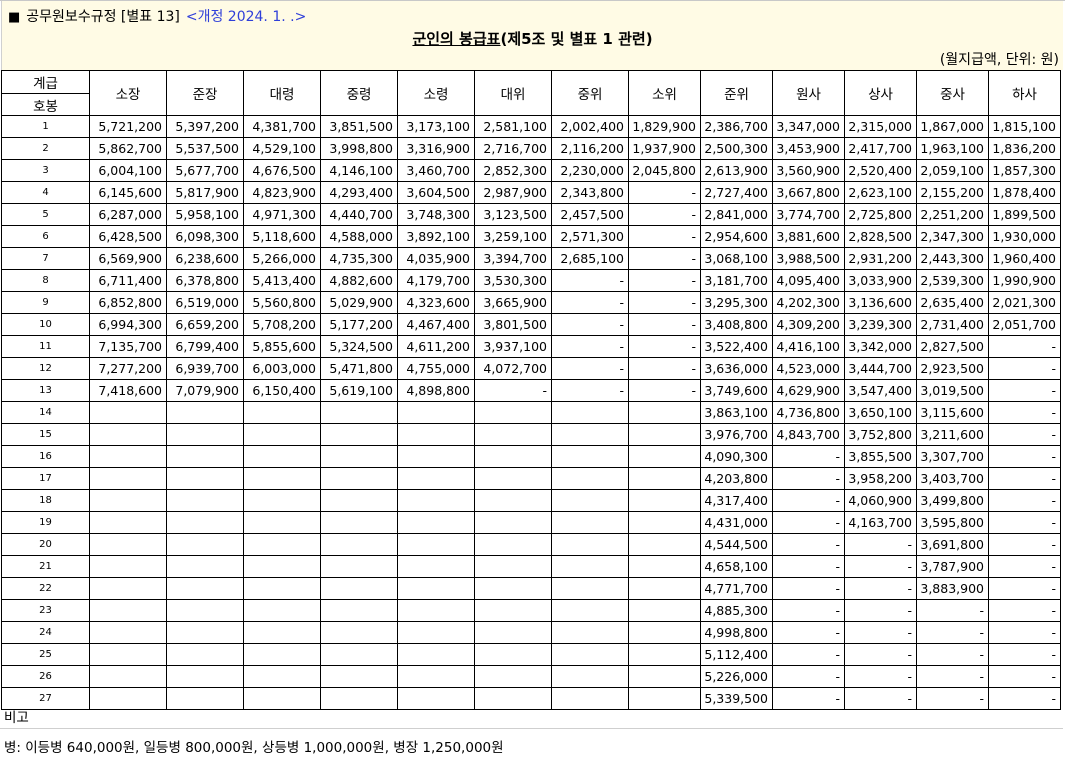 This screenshot has width=1065, height=774. Describe the element at coordinates (736, 170) in the screenshot. I see `salary-cell: 2,613,900` at that location.